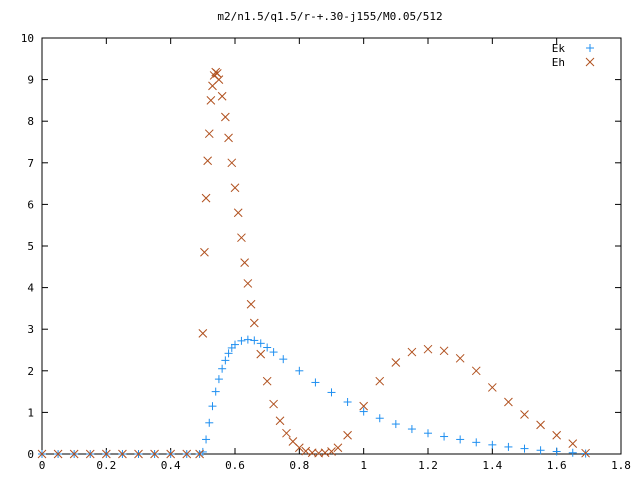 The height and width of the screenshot is (480, 640). I want to click on legend-label-eh: Eh, so click(558, 62).